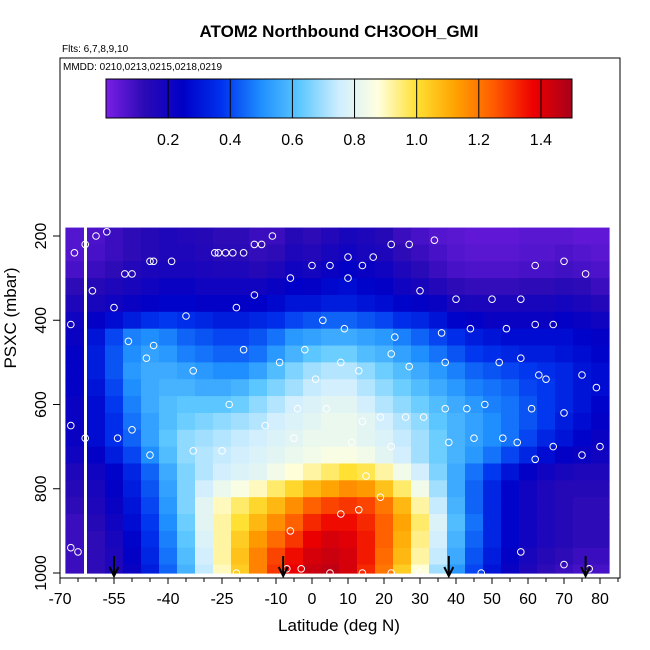 Image resolution: width=650 pixels, height=650 pixels. What do you see at coordinates (142, 67) in the screenshot?
I see `dates-annotation: MMDD: 0210,0213,0215,0218,0219` at bounding box center [142, 67].